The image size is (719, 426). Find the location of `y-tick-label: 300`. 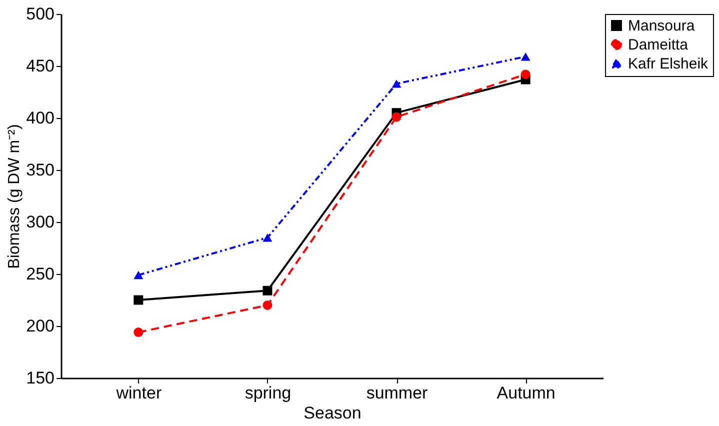

y-tick-label: 300 is located at coordinates (40, 222).